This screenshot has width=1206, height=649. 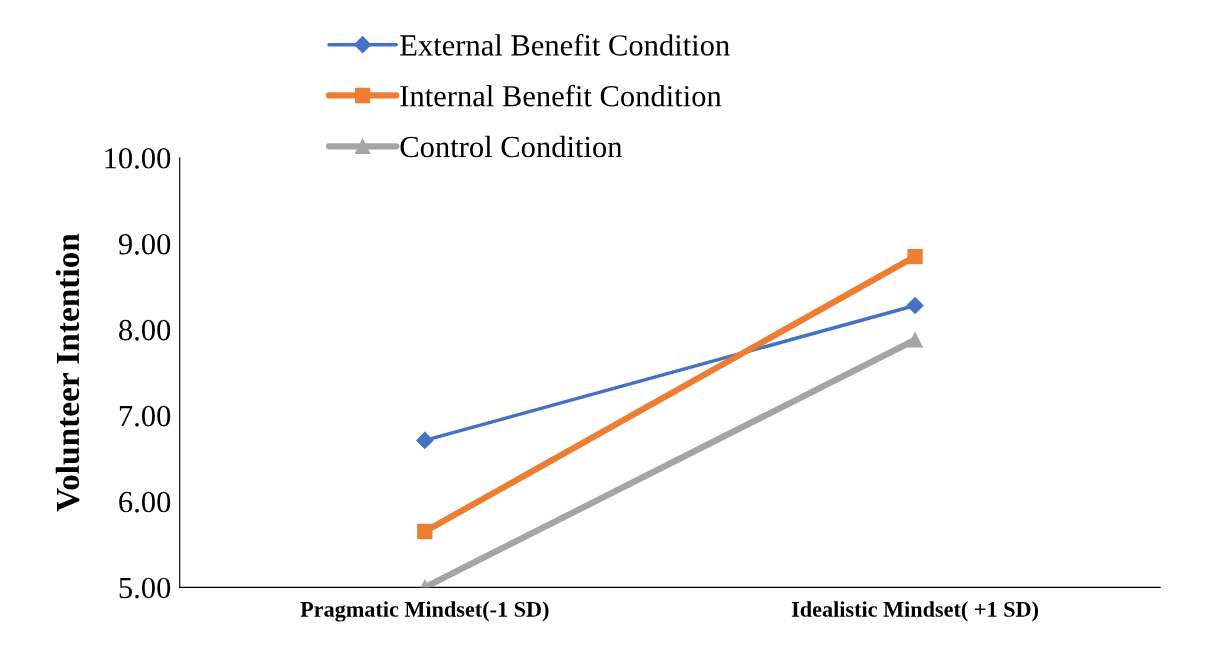 What do you see at coordinates (138, 158) in the screenshot?
I see `y-tick-label: 10.00` at bounding box center [138, 158].